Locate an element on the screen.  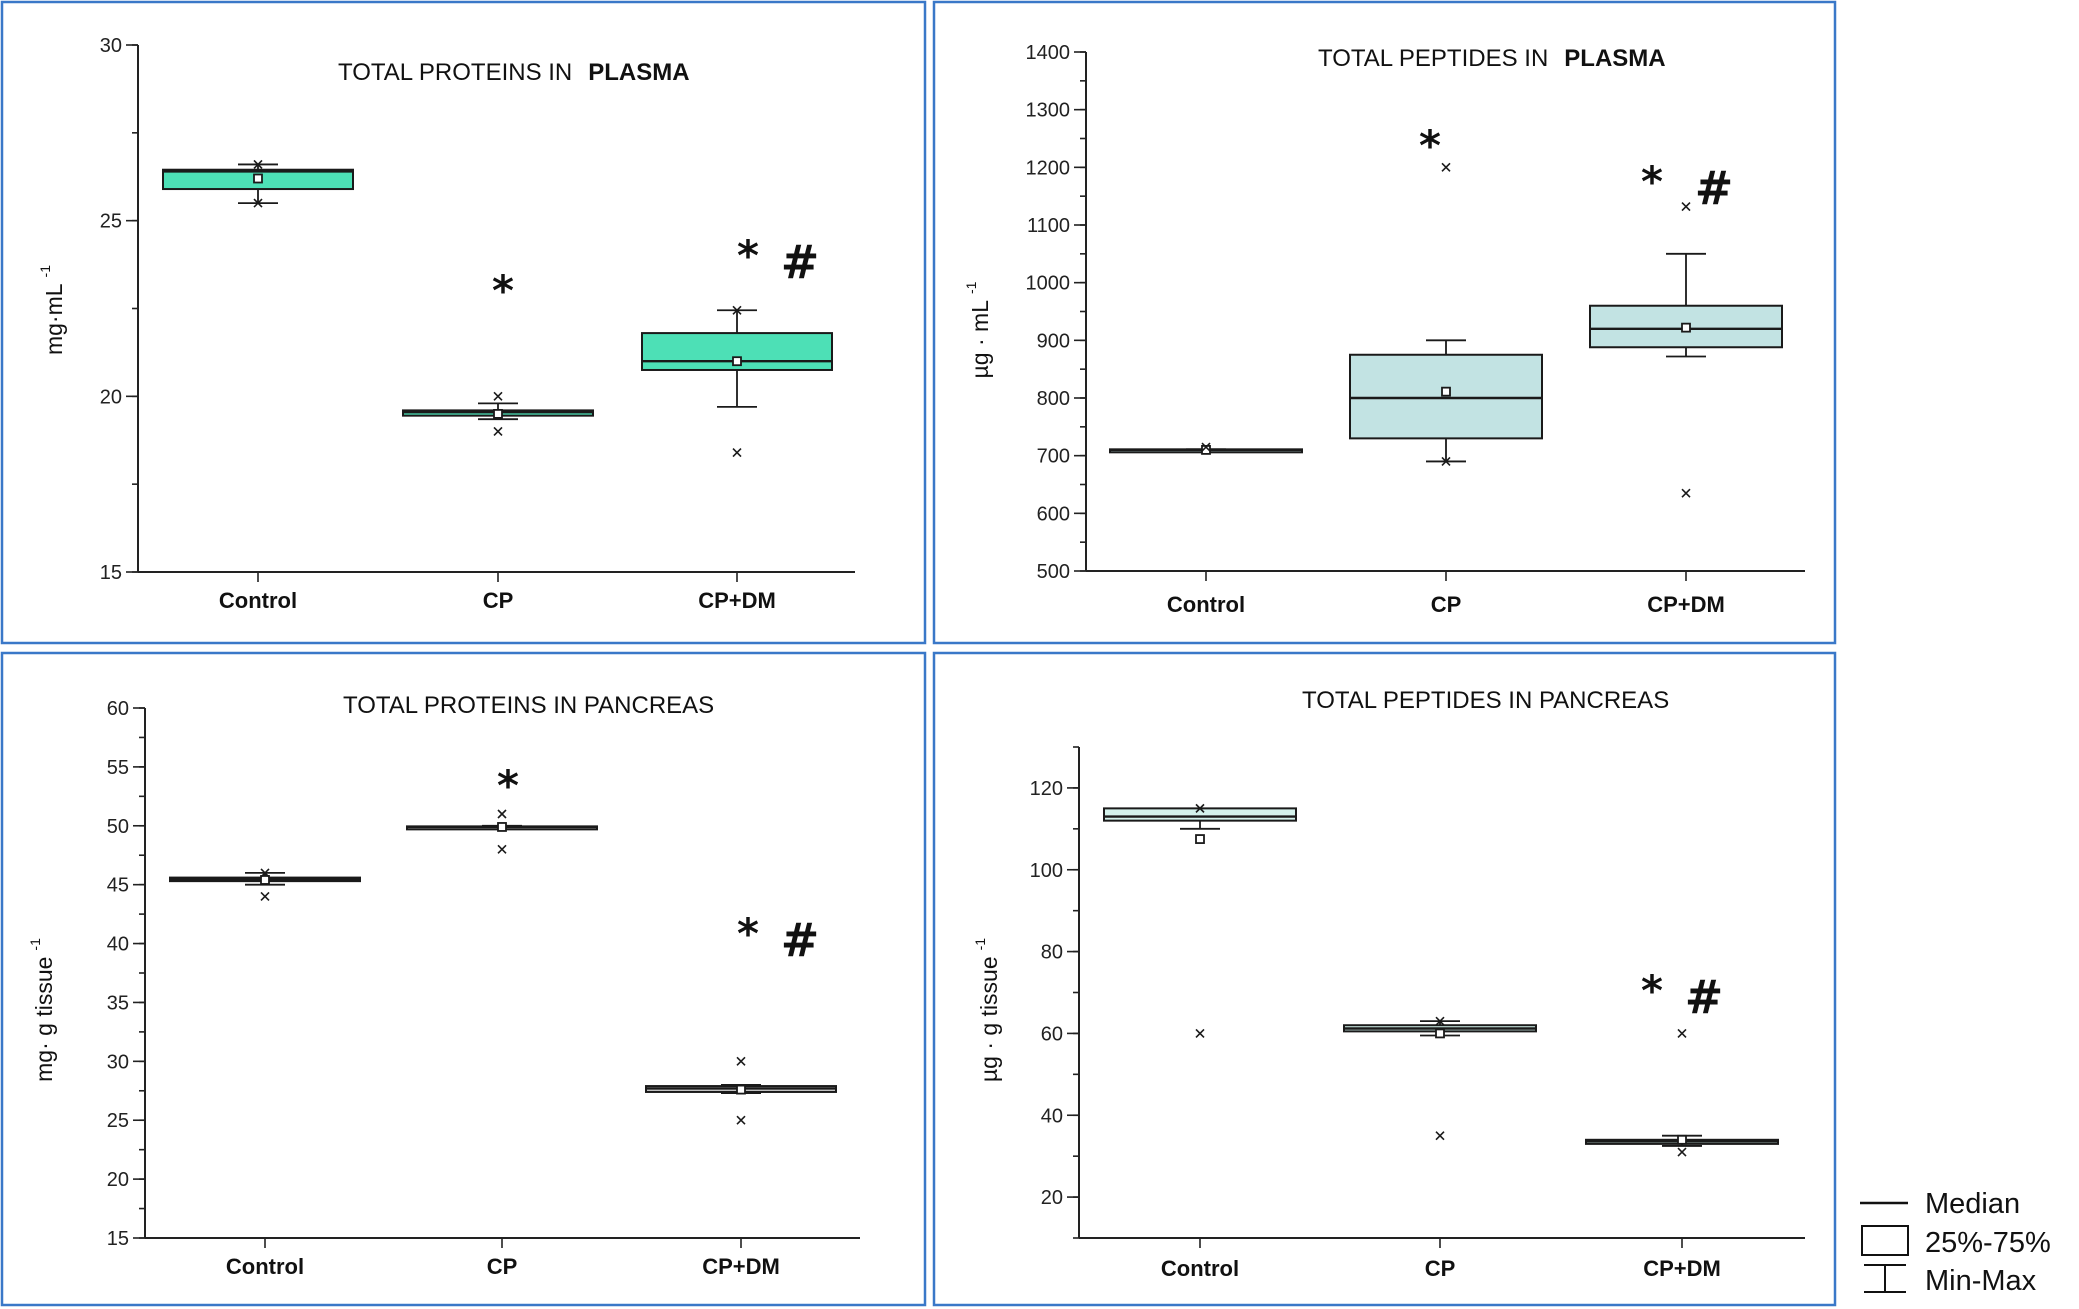
legend-box-label: 25%-75% is located at coordinates (1988, 1243).